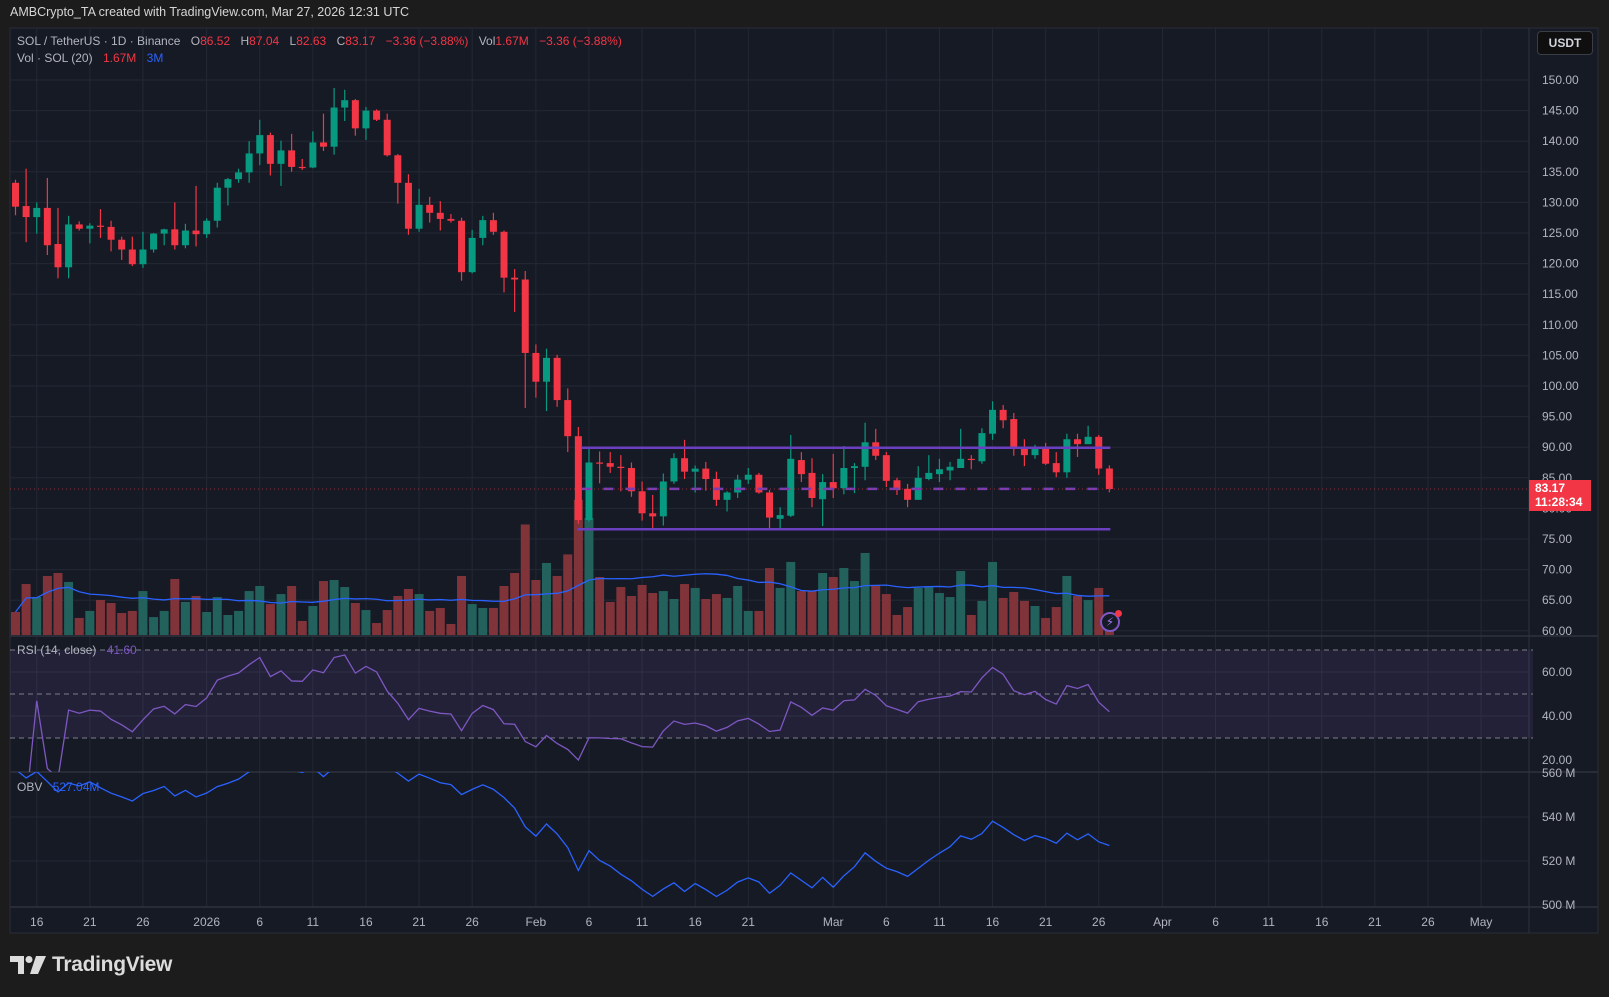 Image resolution: width=1609 pixels, height=997 pixels. Describe the element at coordinates (366, 922) in the screenshot. I see `time-axis-label: 16` at that location.